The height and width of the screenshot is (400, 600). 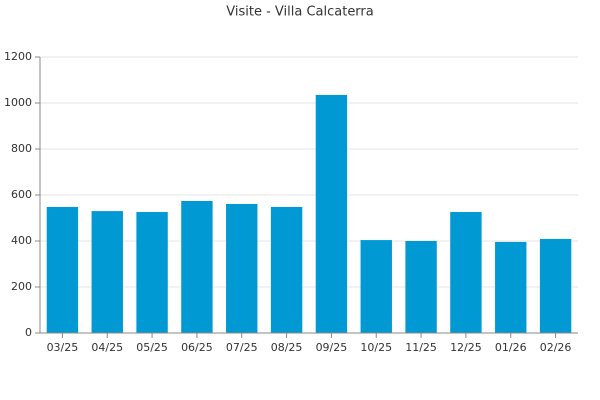 I want to click on x-tick-label: 02/26, so click(x=556, y=347).